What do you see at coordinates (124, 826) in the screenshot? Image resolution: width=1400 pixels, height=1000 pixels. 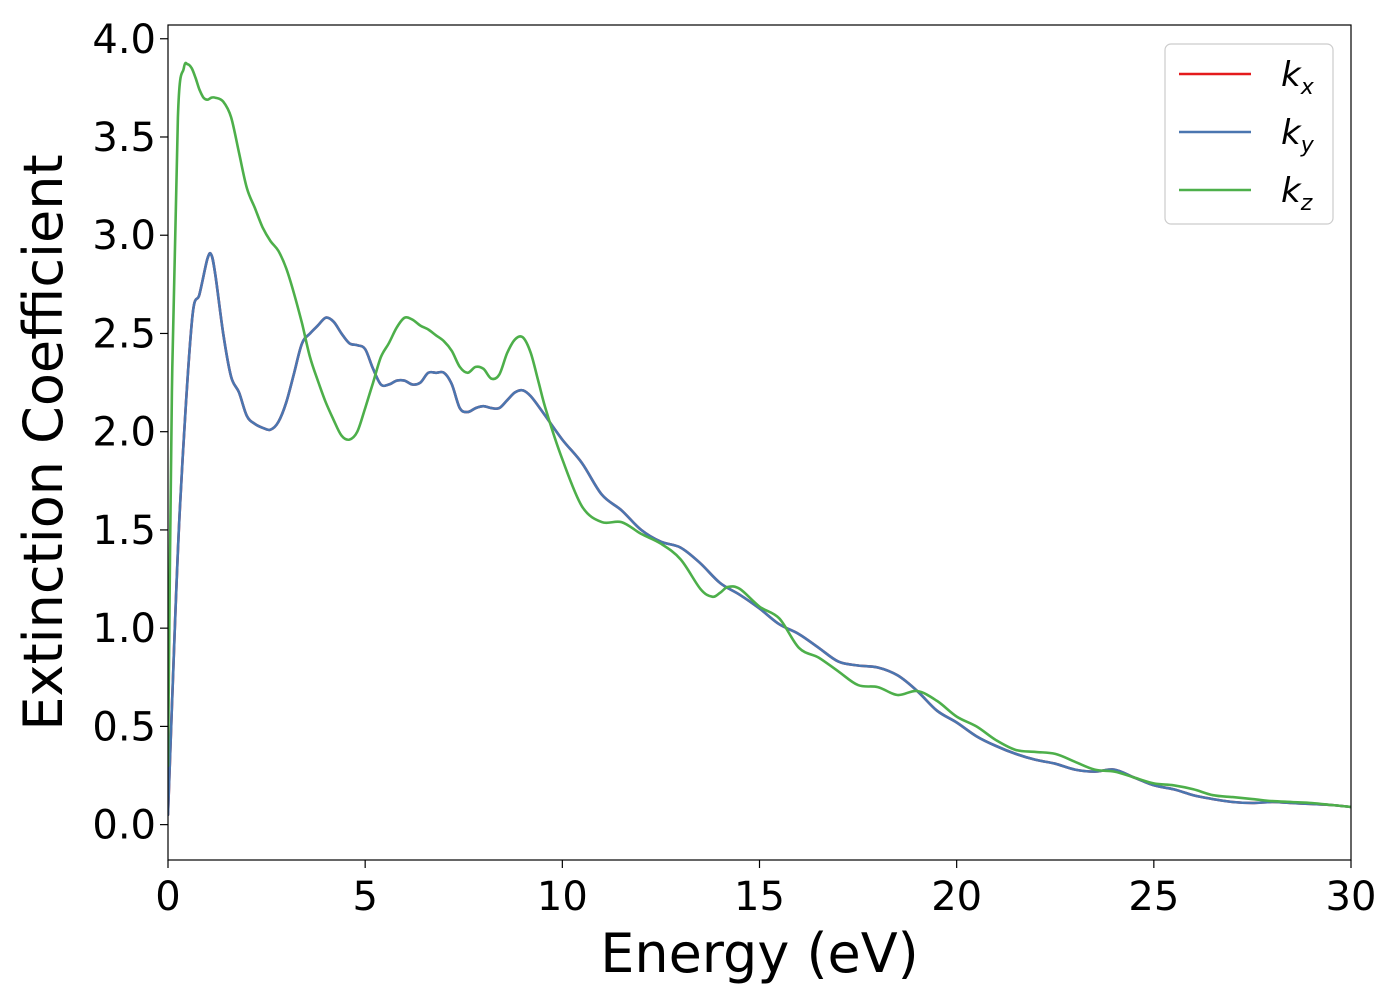 I see `y-tick-label: 0.0` at bounding box center [124, 826].